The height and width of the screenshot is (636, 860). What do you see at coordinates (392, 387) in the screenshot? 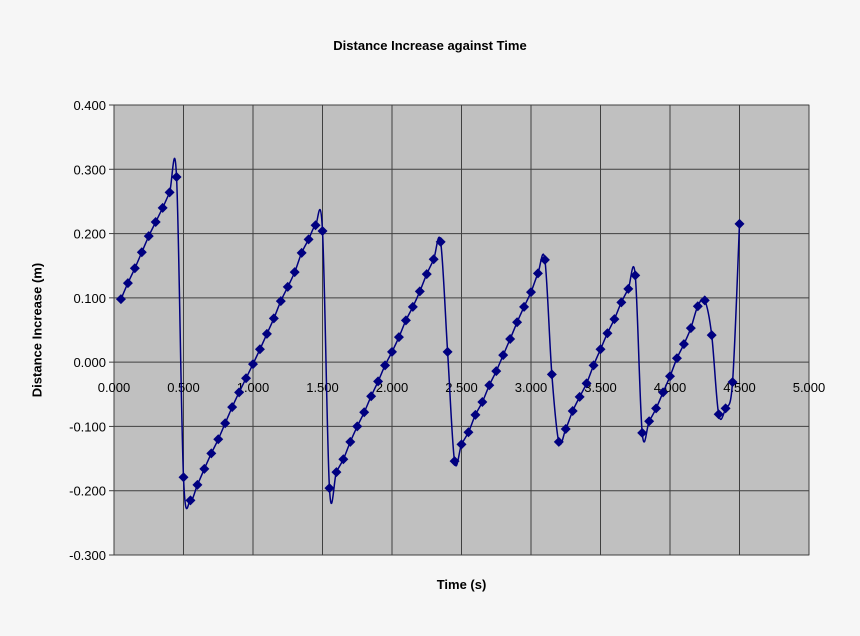
I see `x-tick-label: 2.000` at bounding box center [392, 387].